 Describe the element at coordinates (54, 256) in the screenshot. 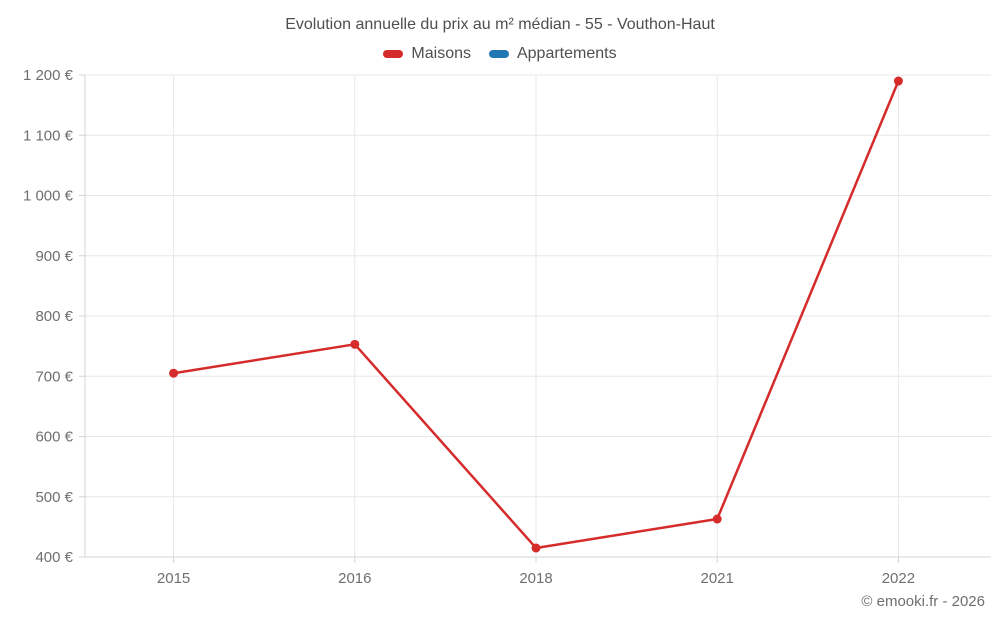

I see `y-axis-label: 900 €` at that location.